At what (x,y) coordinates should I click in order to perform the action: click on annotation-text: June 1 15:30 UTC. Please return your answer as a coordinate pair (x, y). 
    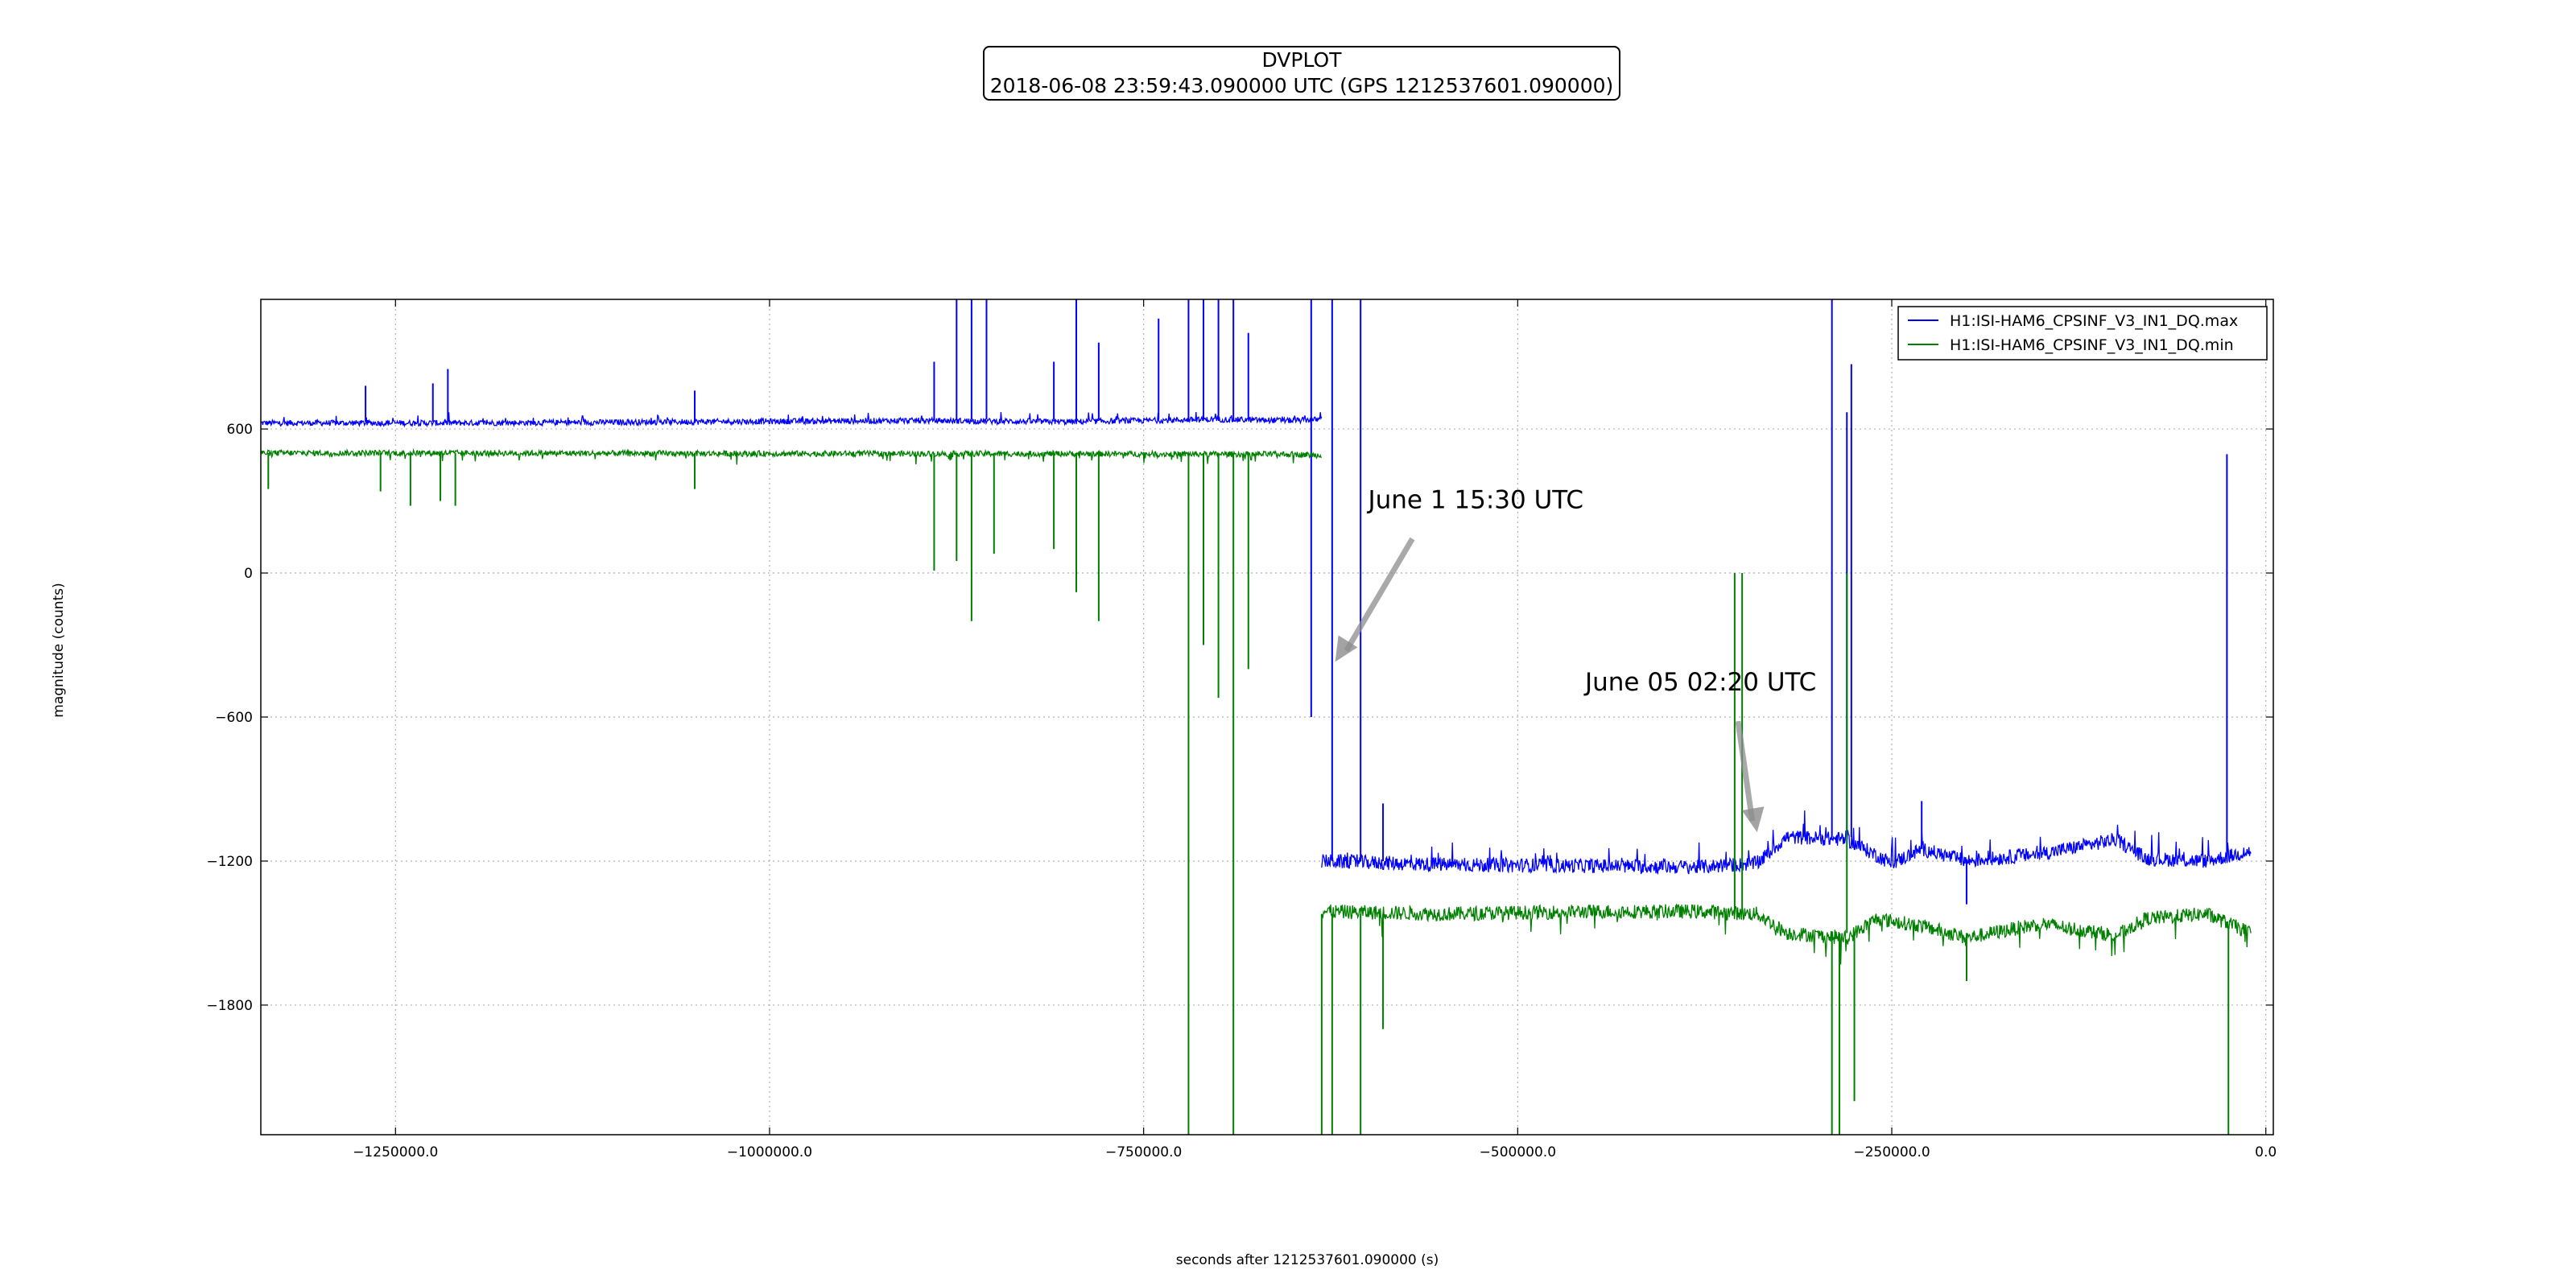
    Looking at the image, I should click on (1474, 500).